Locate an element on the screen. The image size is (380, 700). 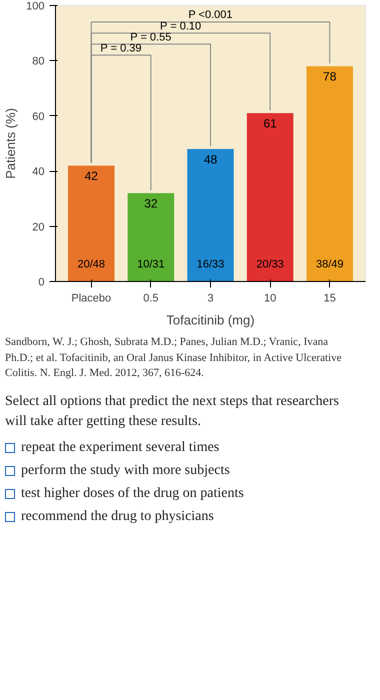
text: Select all options that predict the next steps that researchers will take after getting these results. is located at coordinates (172, 412).